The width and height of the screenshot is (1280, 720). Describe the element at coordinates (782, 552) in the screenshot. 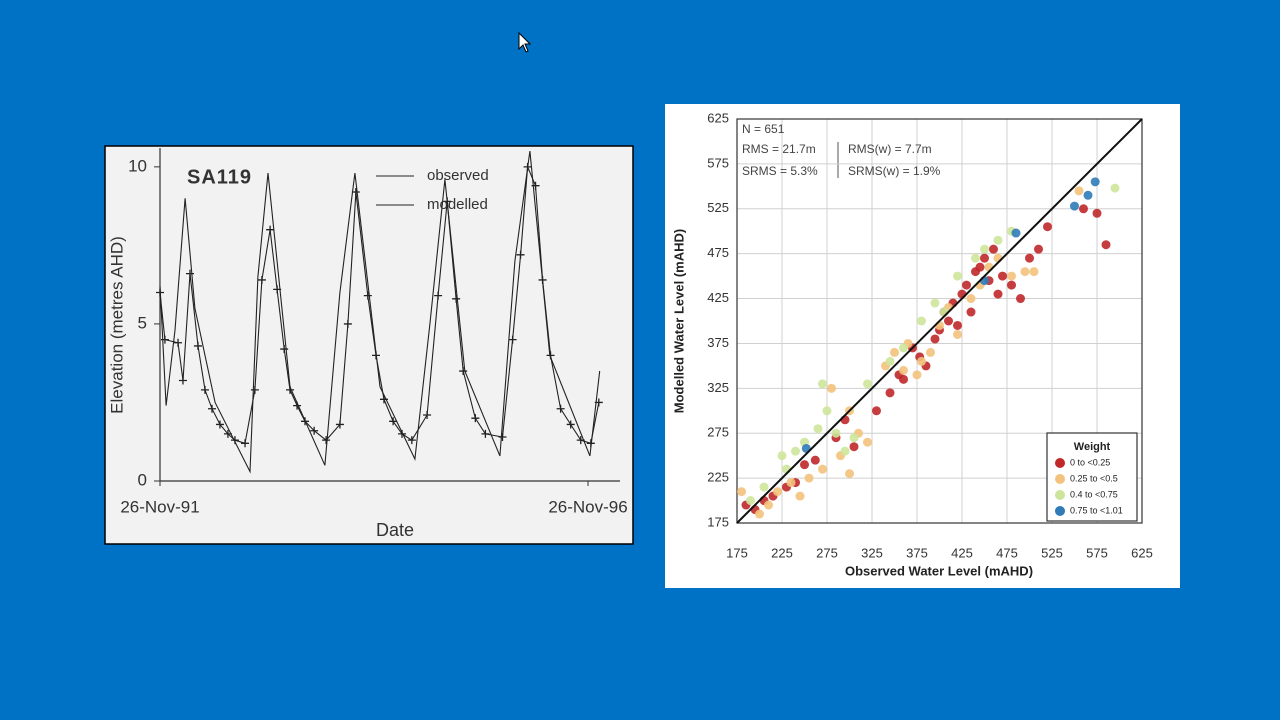

I see `x-tick-label: 225` at that location.